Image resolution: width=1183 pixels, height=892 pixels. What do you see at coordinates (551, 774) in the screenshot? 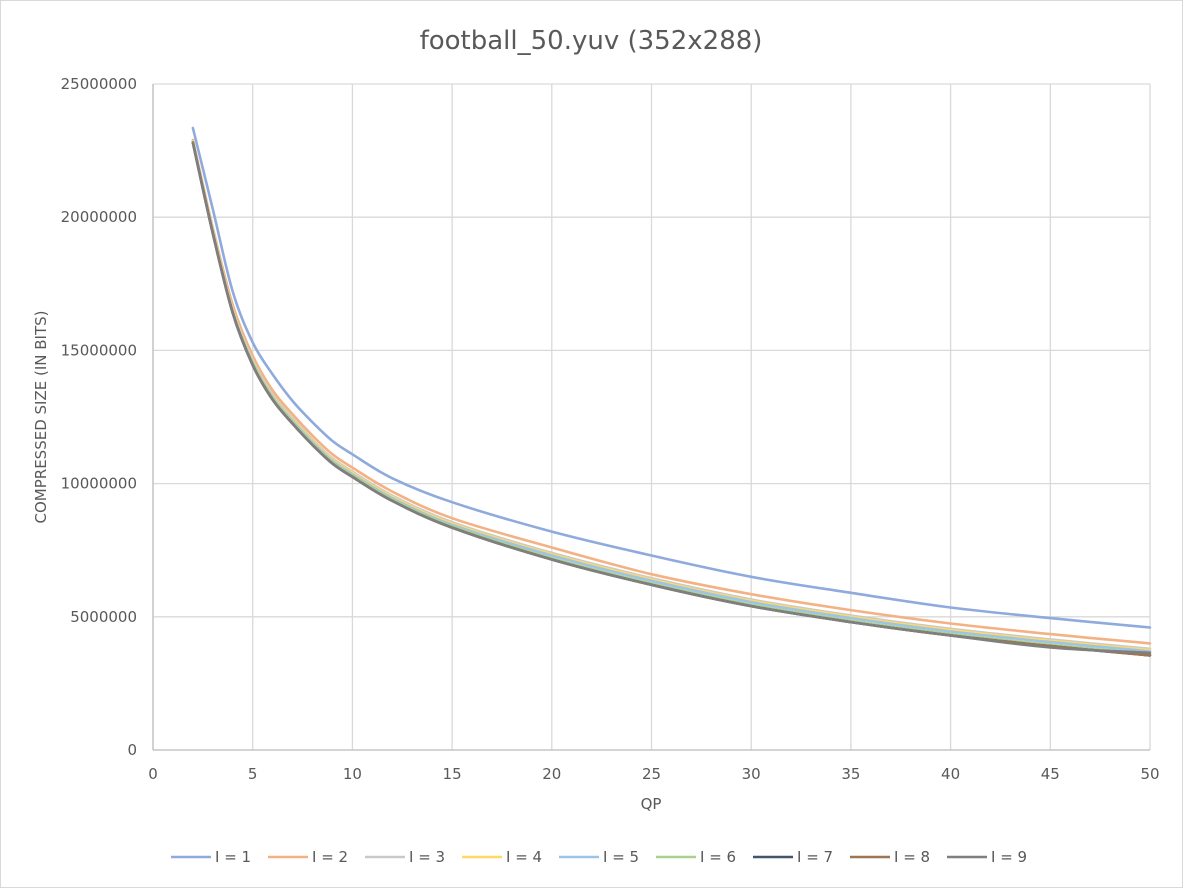
I see `x-tick-label: 20` at bounding box center [551, 774].